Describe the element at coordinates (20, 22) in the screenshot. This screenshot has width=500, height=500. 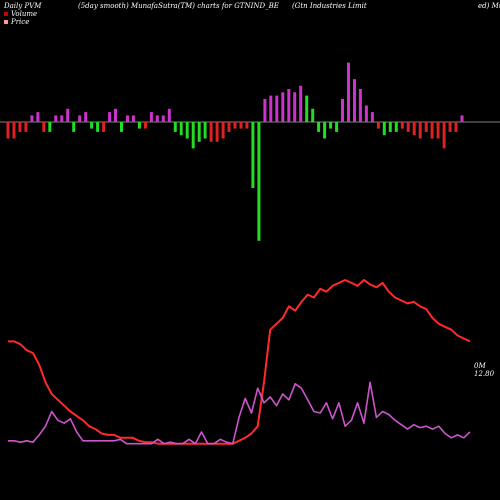
I see `legend-price-label: Price` at that location.